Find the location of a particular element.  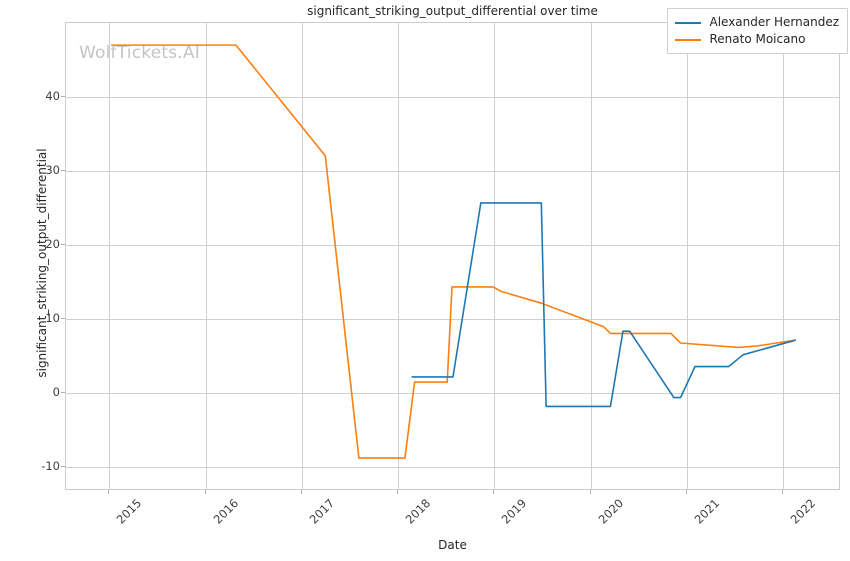

x-tick-label: 2016 is located at coordinates (225, 511).